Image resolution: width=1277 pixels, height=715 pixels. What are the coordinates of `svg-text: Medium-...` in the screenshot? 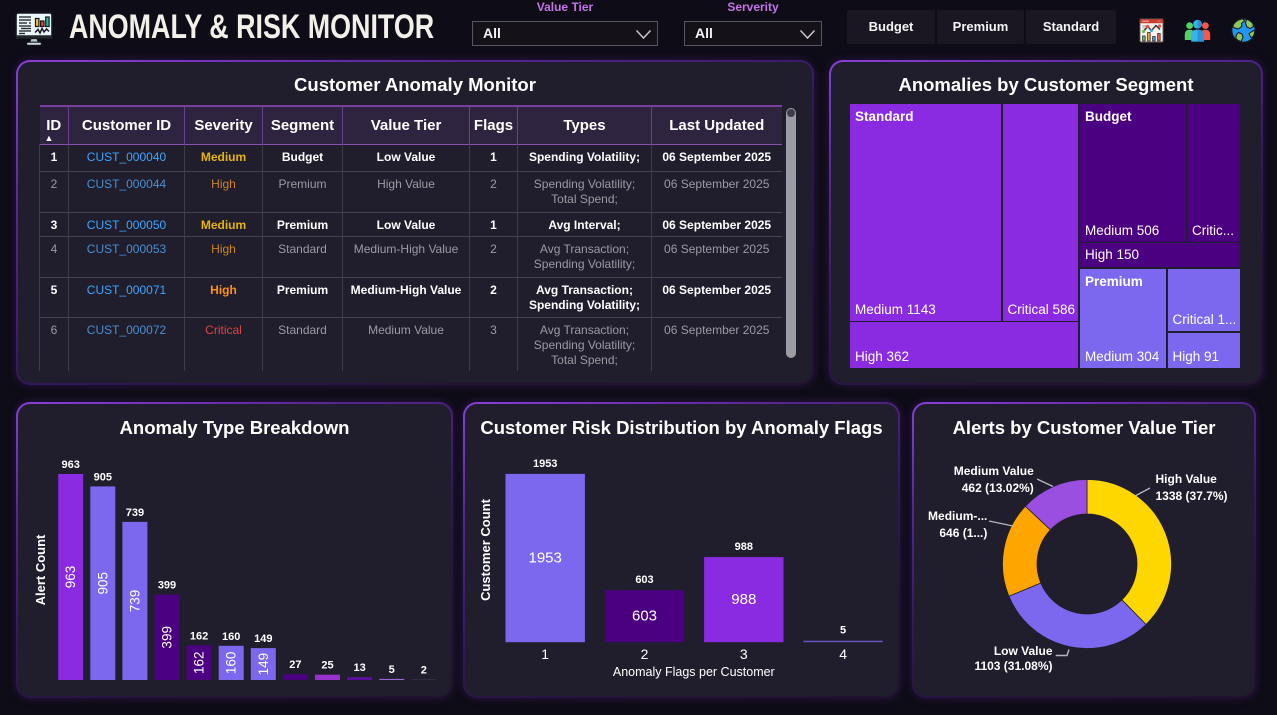 It's located at (957, 516).